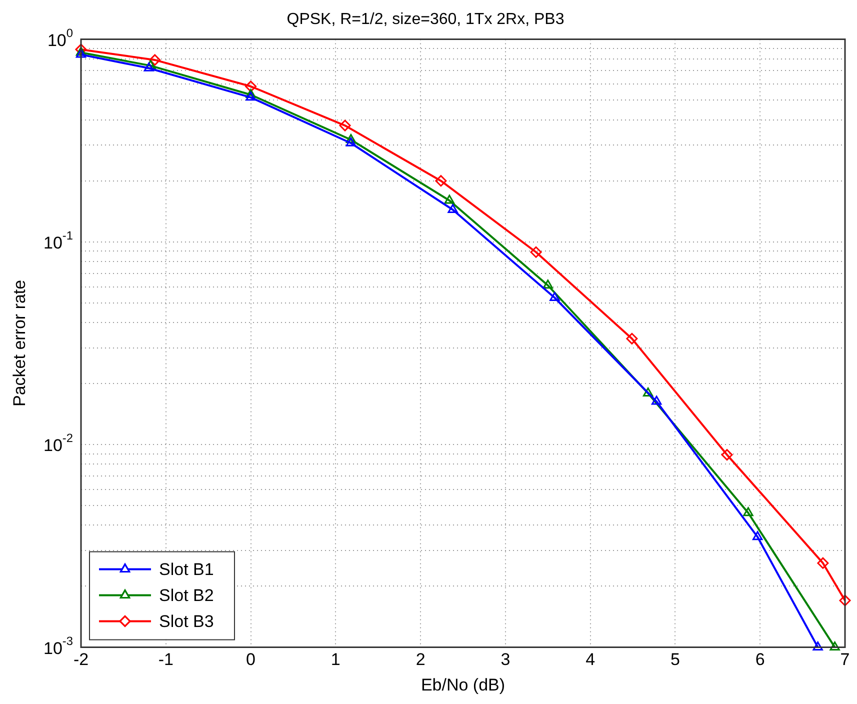 The width and height of the screenshot is (857, 704). What do you see at coordinates (760, 660) in the screenshot?
I see `x-tick-label: 6` at bounding box center [760, 660].